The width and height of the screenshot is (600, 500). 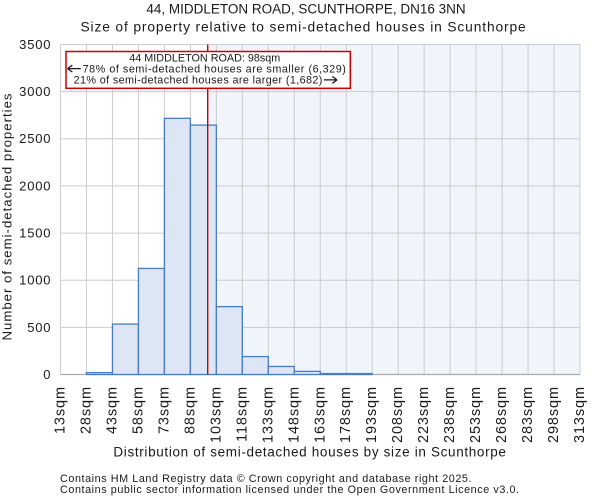 What do you see at coordinates (138, 410) in the screenshot?
I see `svg-text: 58sqm` at bounding box center [138, 410].